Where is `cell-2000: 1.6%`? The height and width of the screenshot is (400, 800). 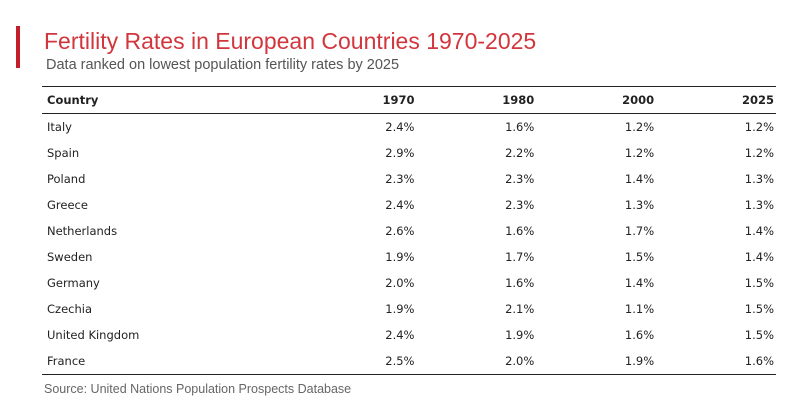 cell-2000: 1.6% is located at coordinates (639, 335).